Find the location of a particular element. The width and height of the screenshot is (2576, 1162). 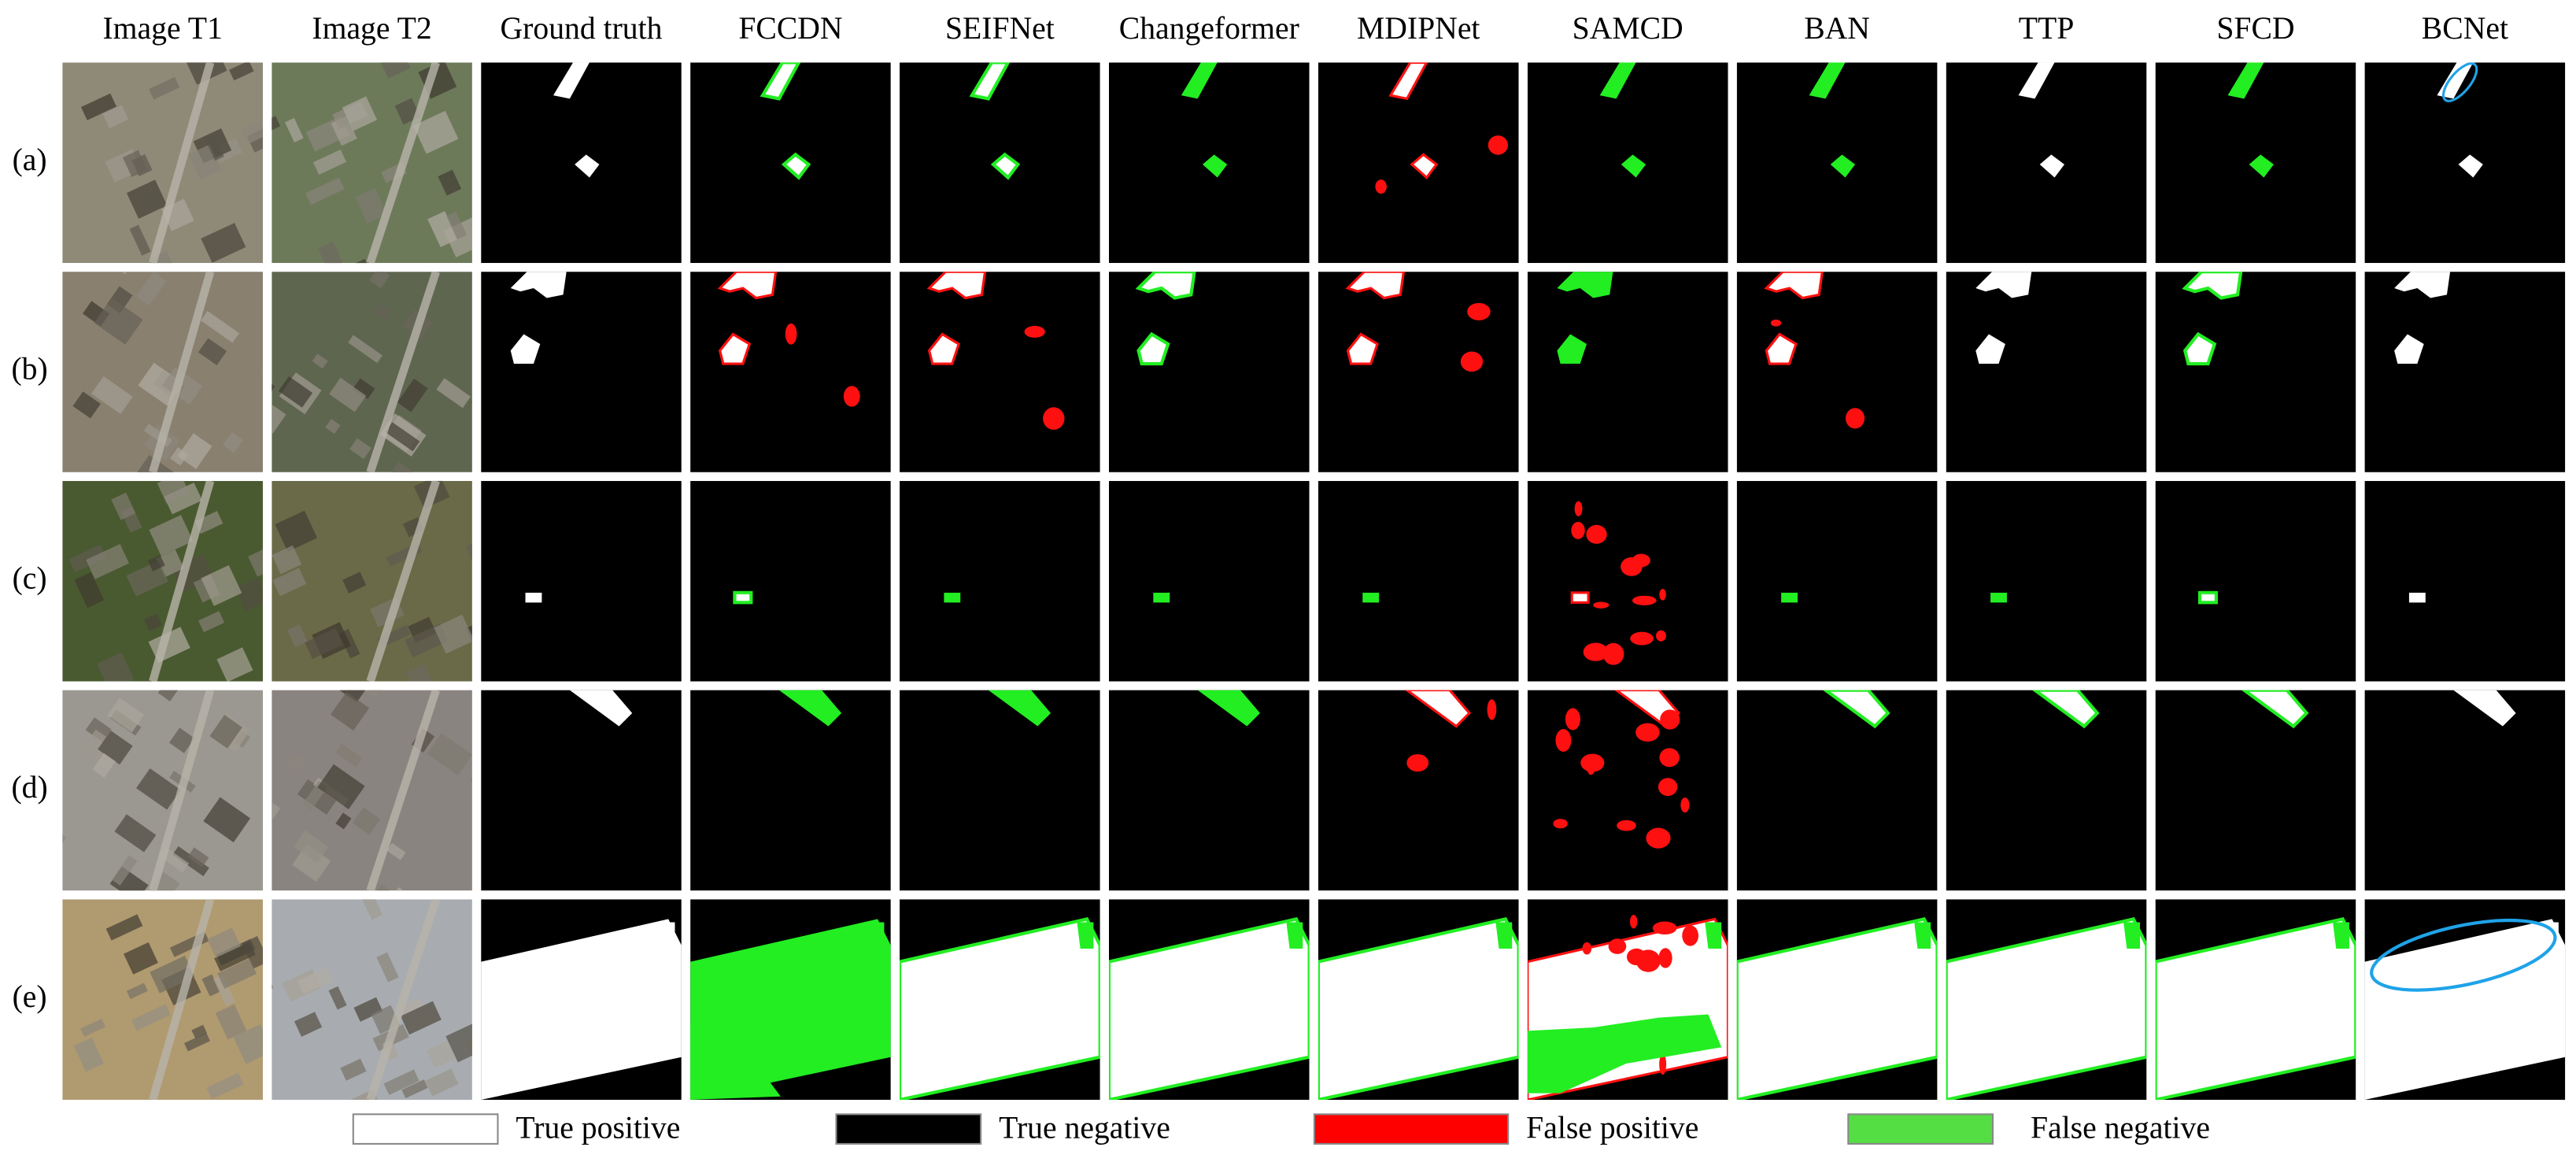

legend-label: True positive is located at coordinates (598, 1127).